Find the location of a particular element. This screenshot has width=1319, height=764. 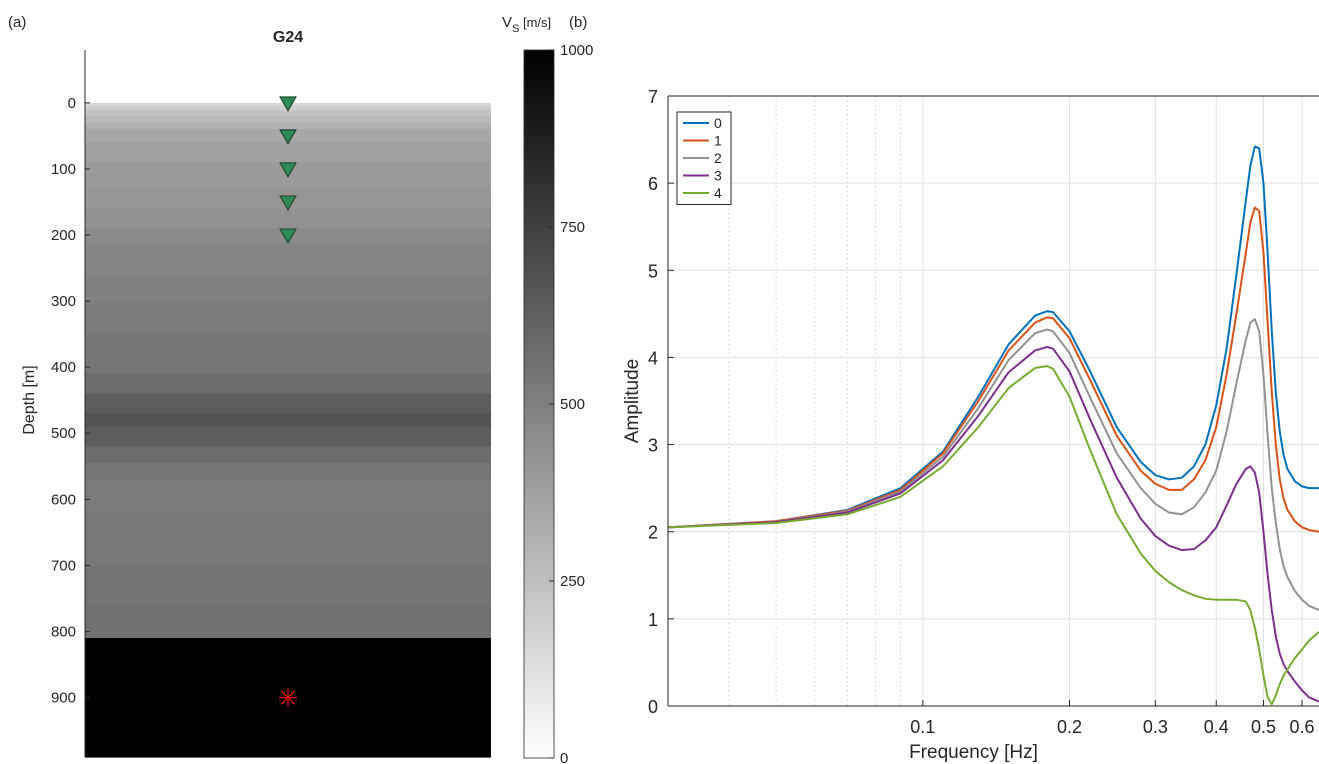

panel-b-label: (b) is located at coordinates (578, 22).